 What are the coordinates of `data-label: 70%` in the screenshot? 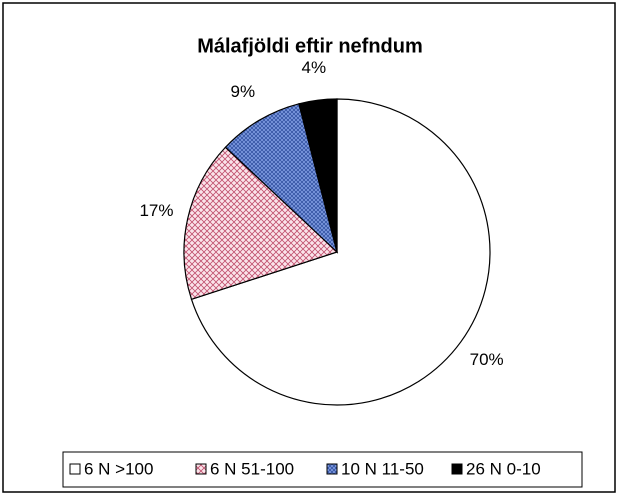 It's located at (487, 359).